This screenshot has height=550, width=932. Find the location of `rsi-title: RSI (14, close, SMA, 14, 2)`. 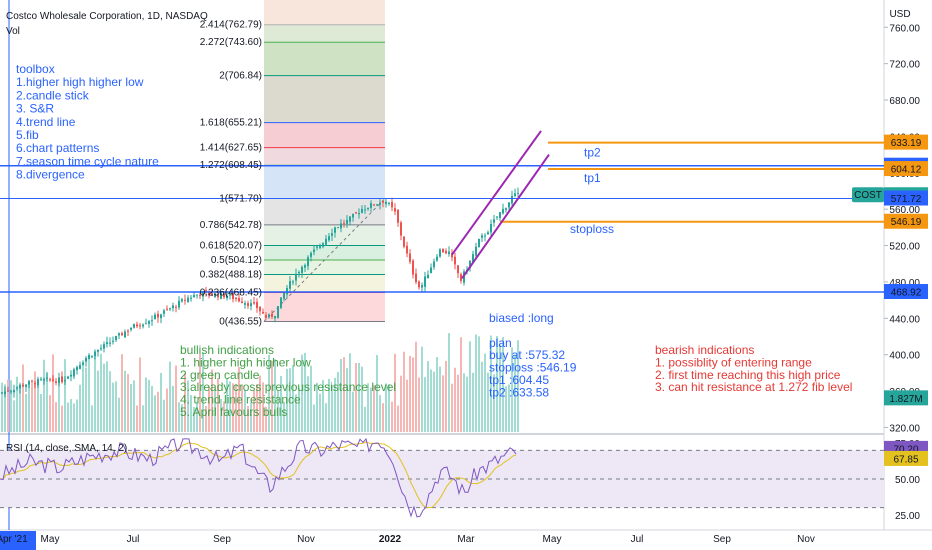

rsi-title: RSI (14, close, SMA, 14, 2) is located at coordinates (66, 448).